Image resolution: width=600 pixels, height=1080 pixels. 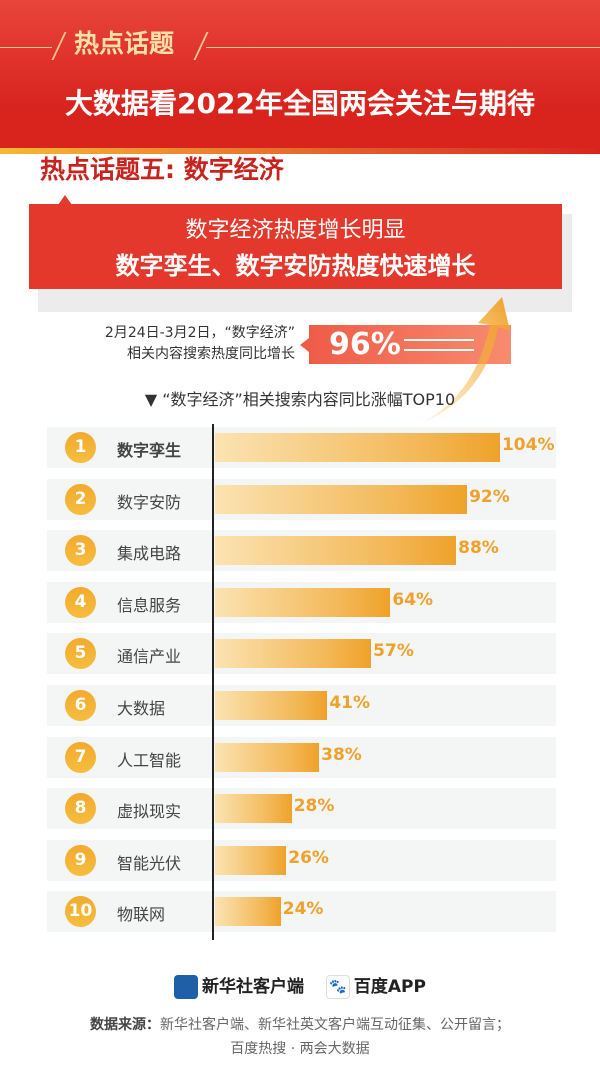 I want to click on value-label: 38%, so click(x=341, y=754).